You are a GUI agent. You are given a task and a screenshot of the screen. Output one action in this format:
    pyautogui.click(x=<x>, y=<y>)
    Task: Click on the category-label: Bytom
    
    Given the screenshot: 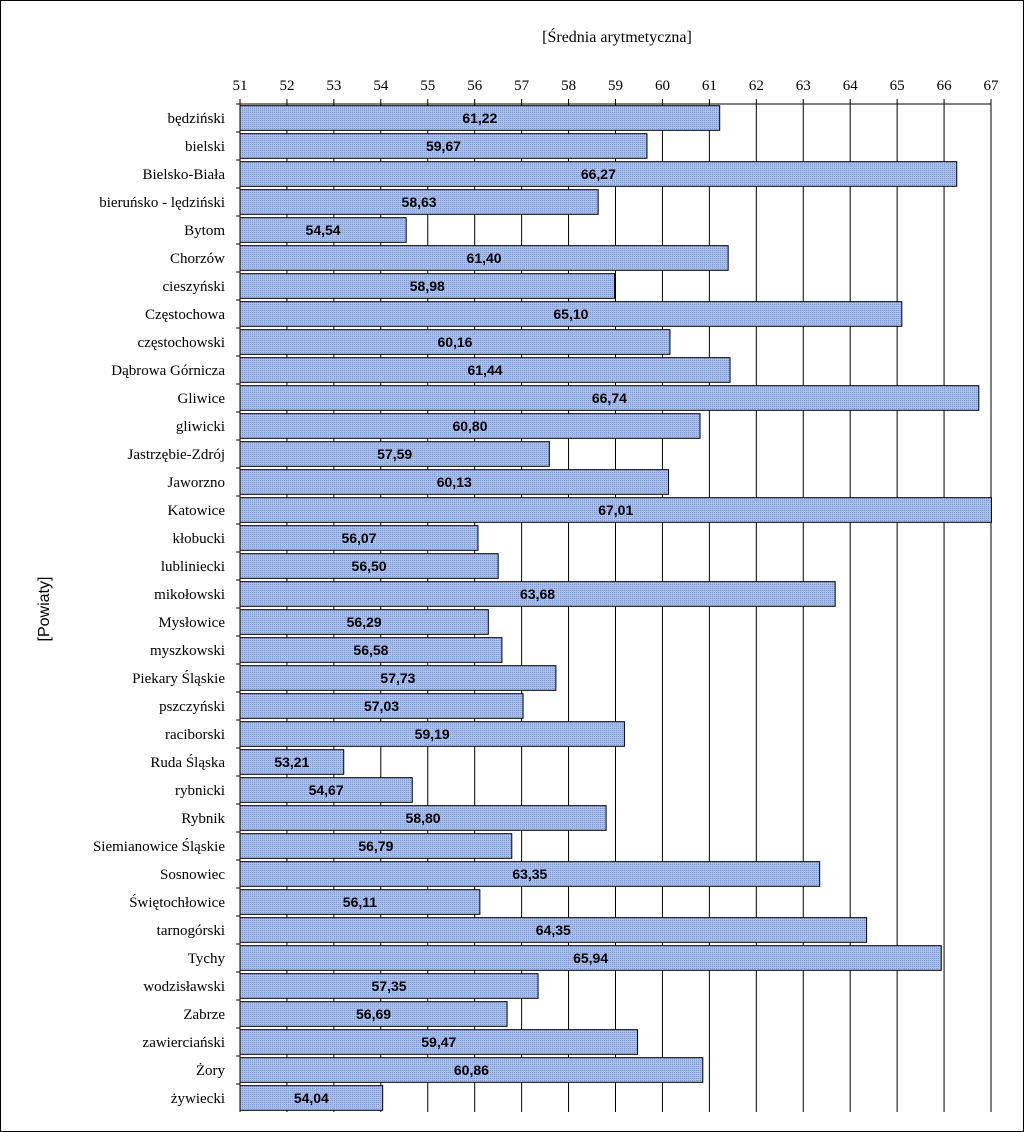 What is the action you would take?
    pyautogui.click(x=204, y=231)
    